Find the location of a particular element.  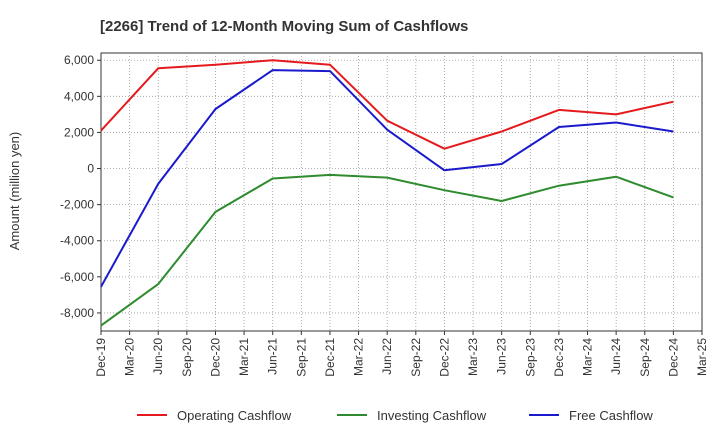

x-tick-label: Sep-20 is located at coordinates (187, 357).